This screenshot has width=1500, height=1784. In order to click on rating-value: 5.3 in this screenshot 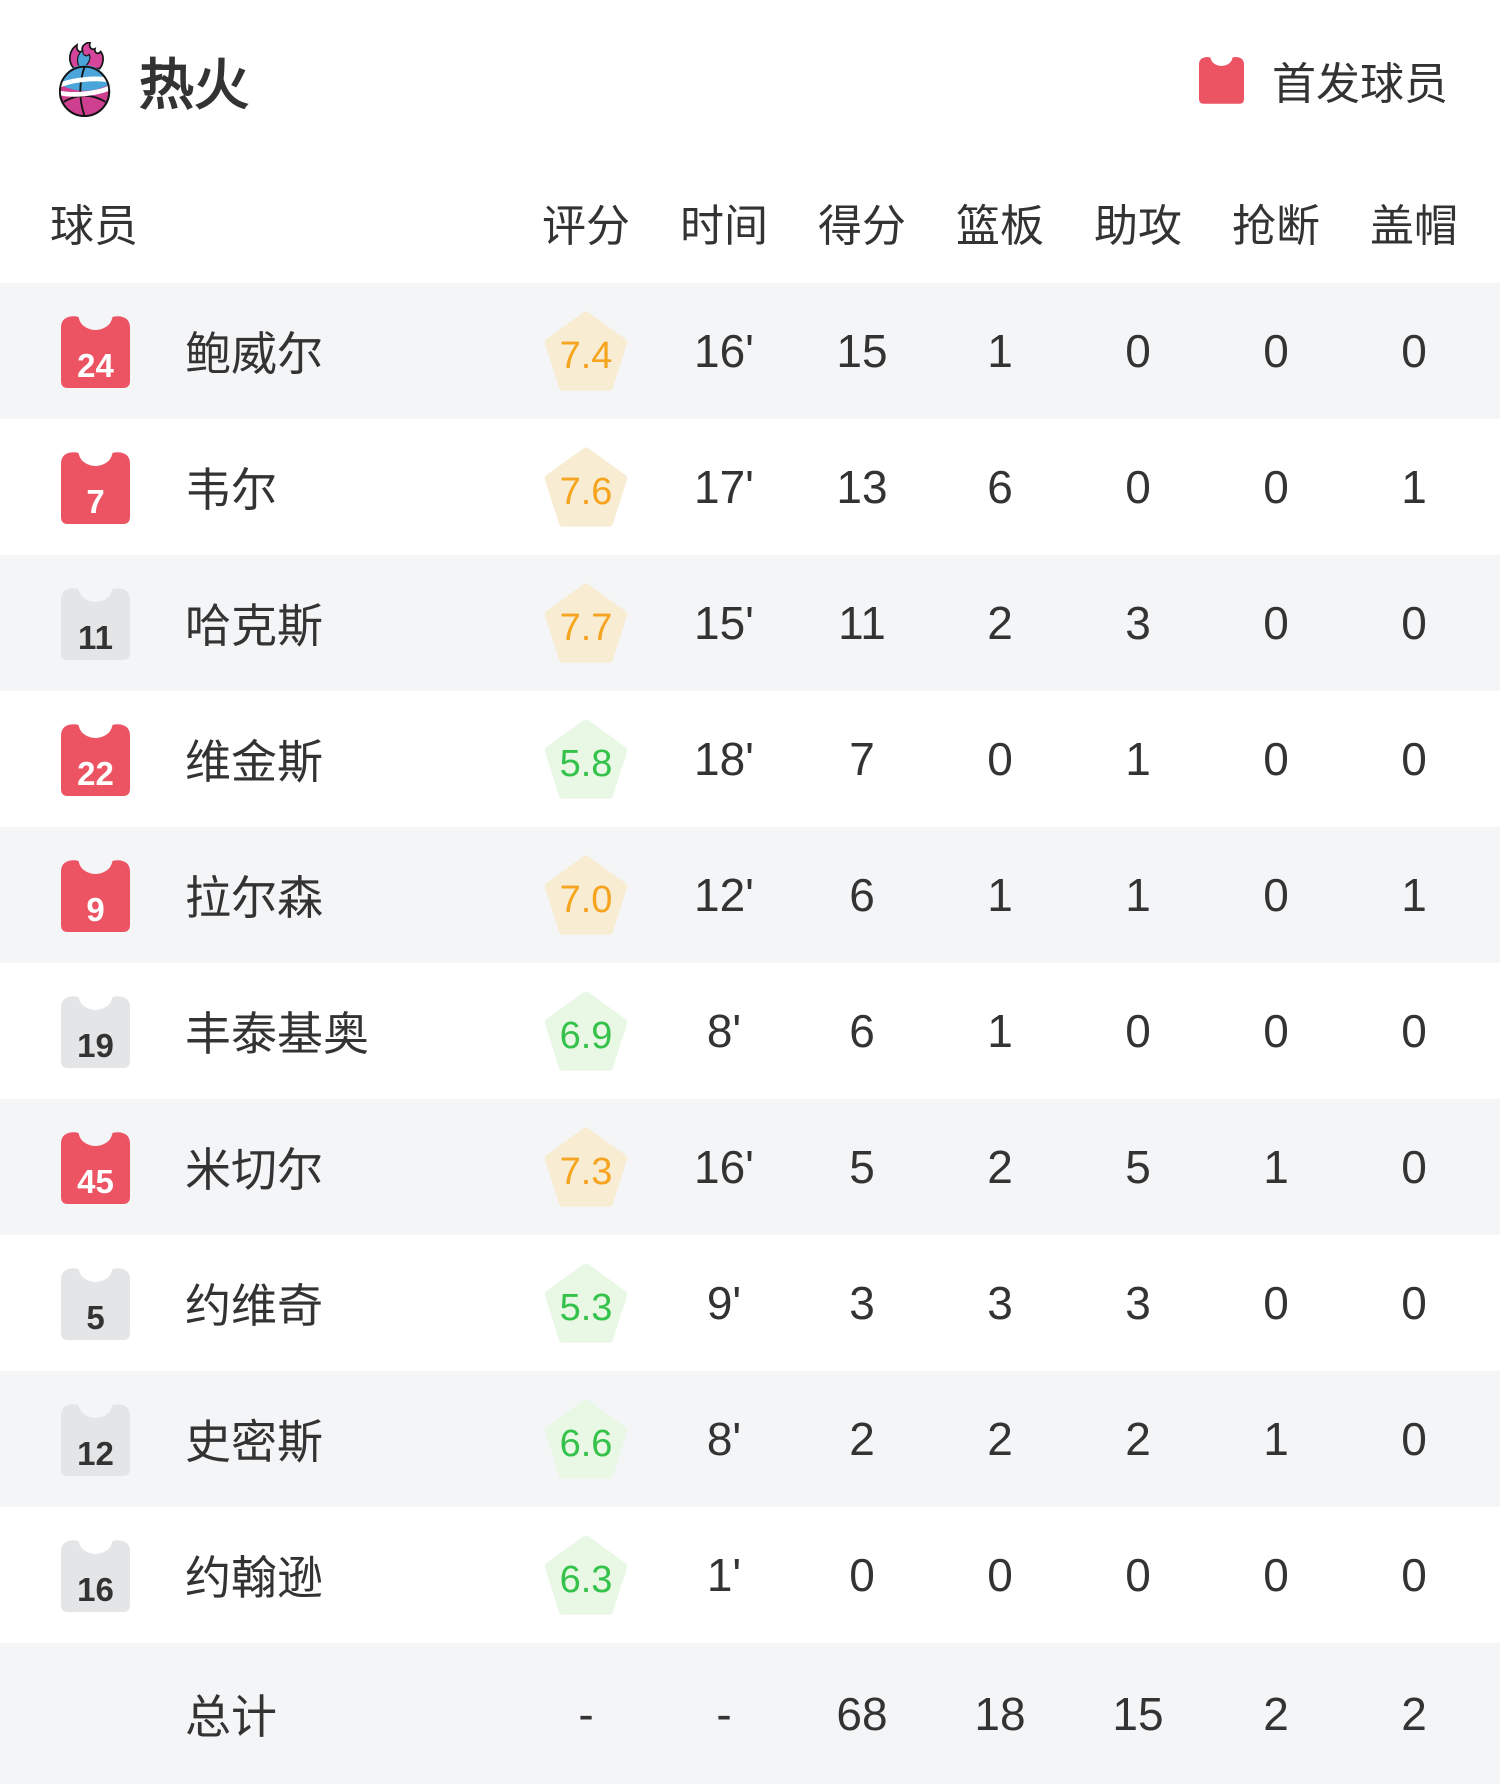, I will do `click(586, 1307)`.